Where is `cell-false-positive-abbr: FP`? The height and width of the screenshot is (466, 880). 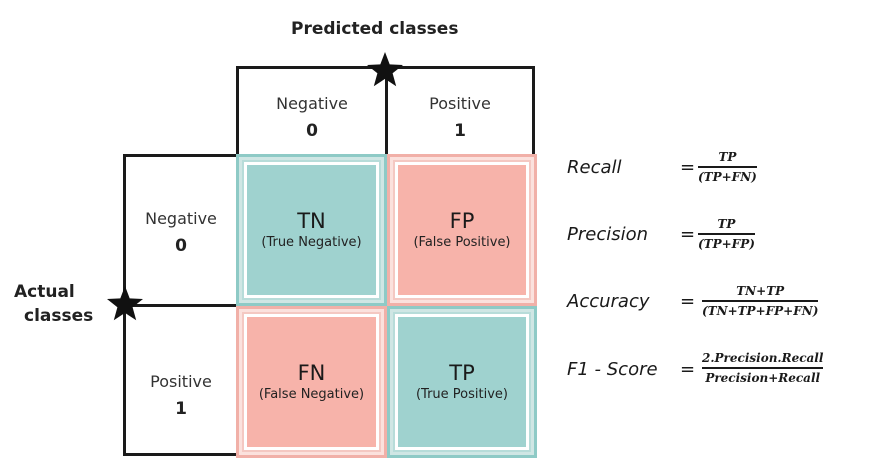
cell-false-positive-abbr: FP is located at coordinates (462, 221).